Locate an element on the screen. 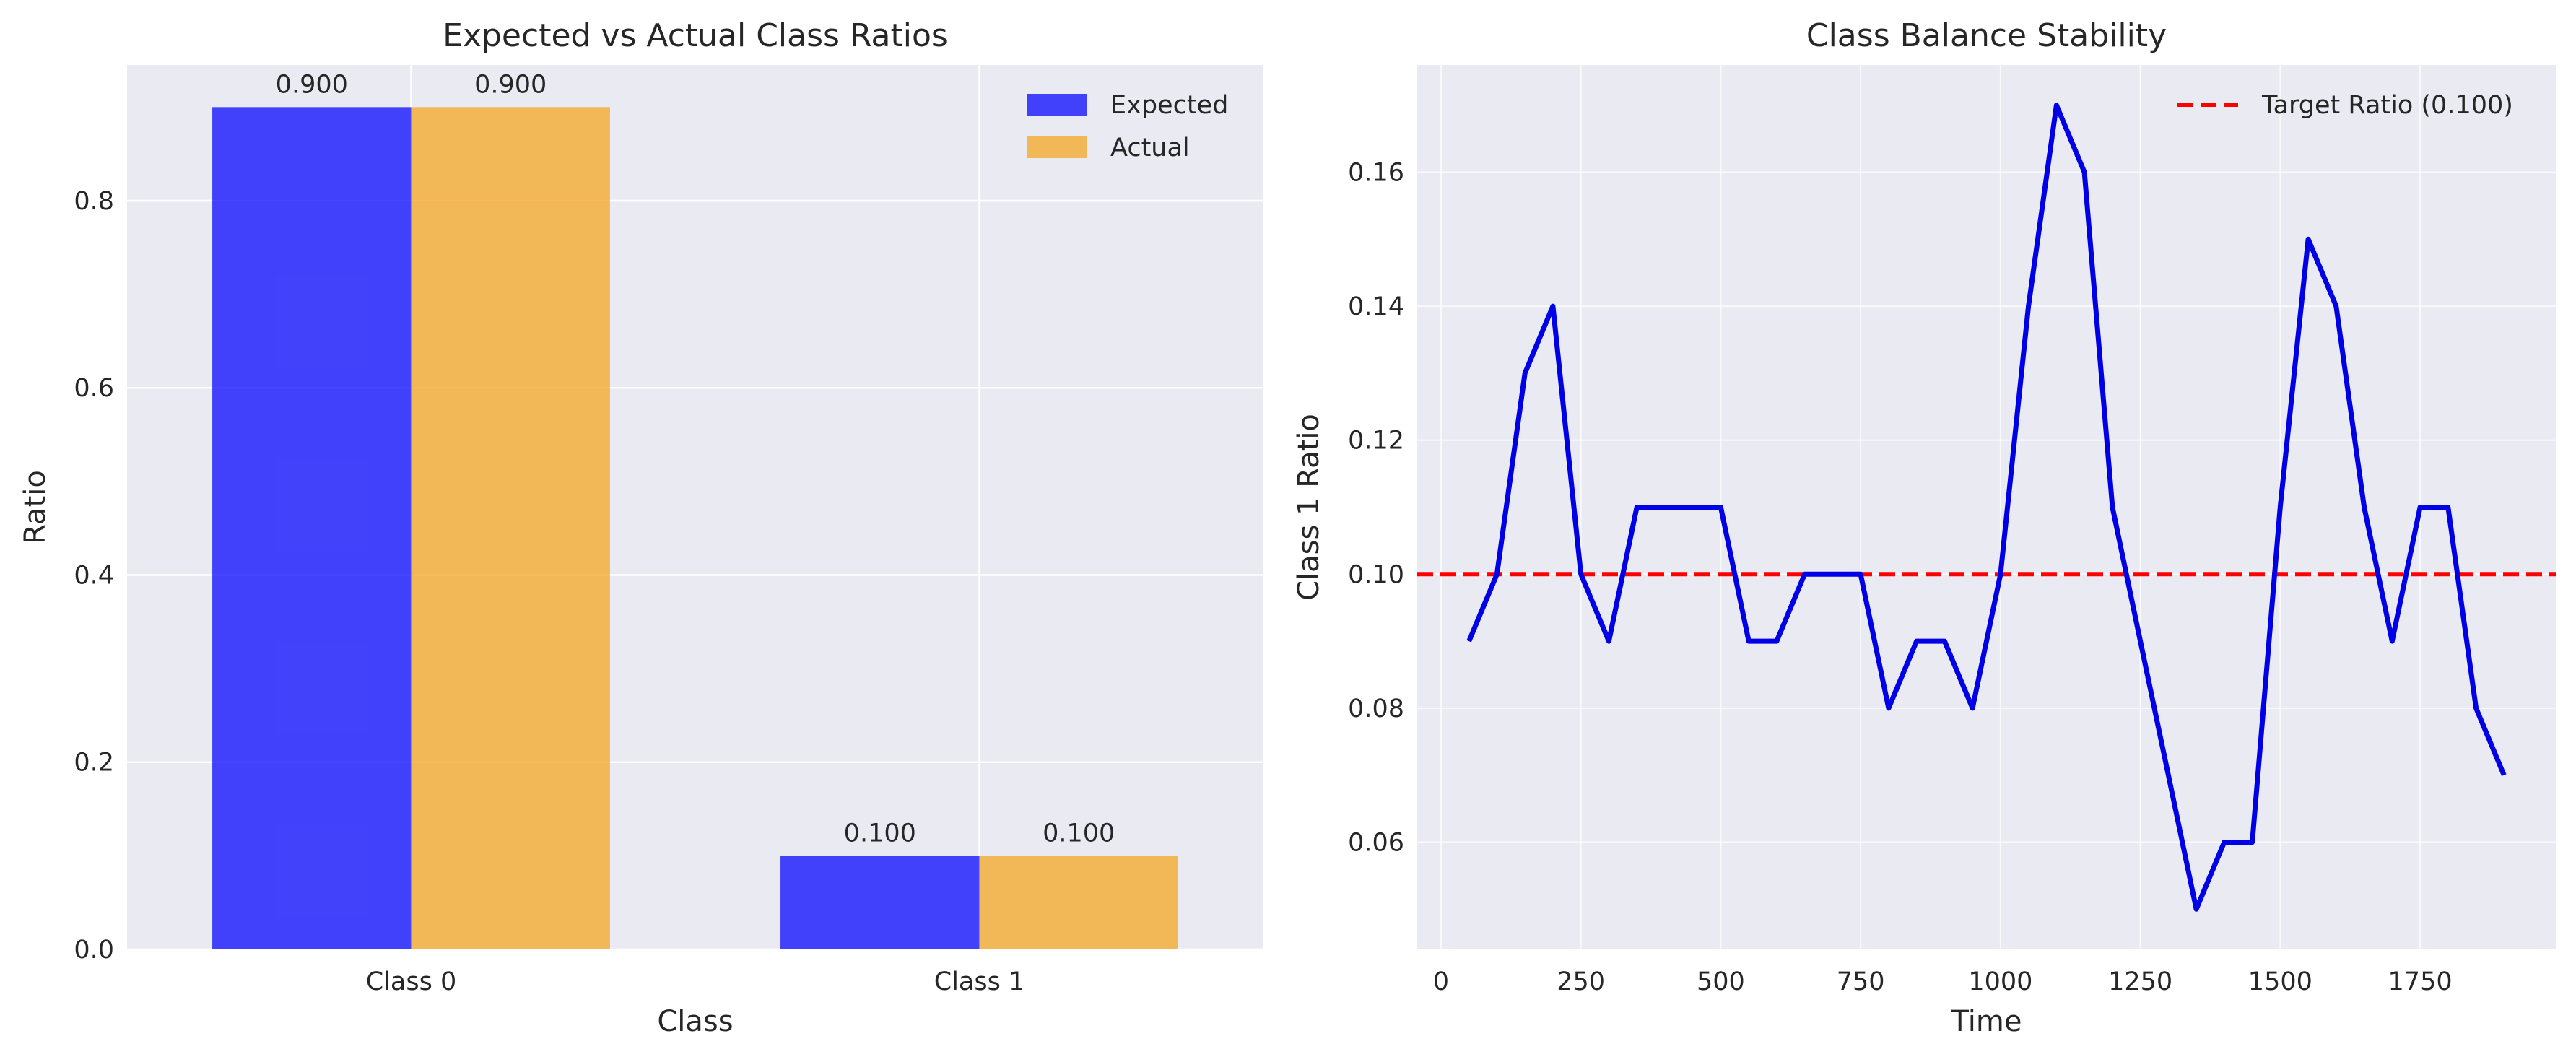  x-tick-label: 1250 is located at coordinates (2140, 982).